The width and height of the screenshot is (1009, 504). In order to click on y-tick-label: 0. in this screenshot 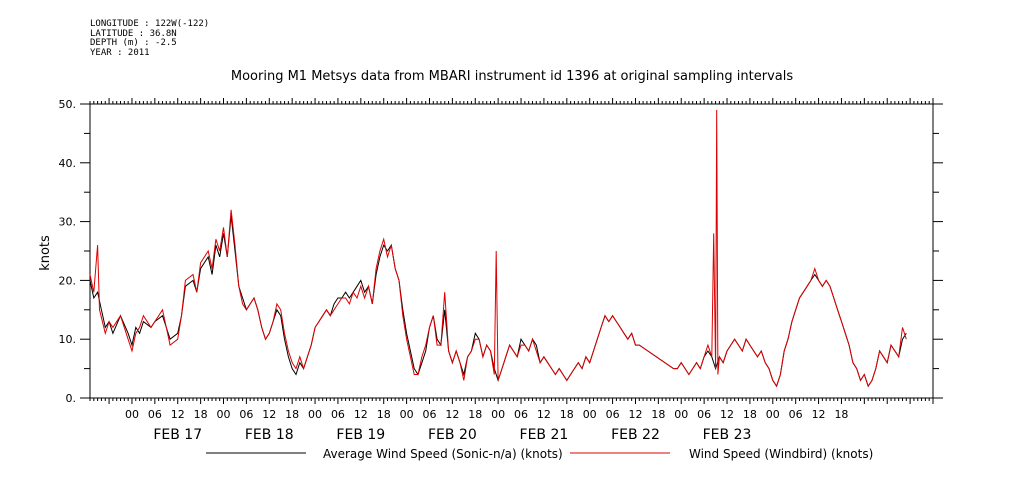, I will do `click(71, 398)`.